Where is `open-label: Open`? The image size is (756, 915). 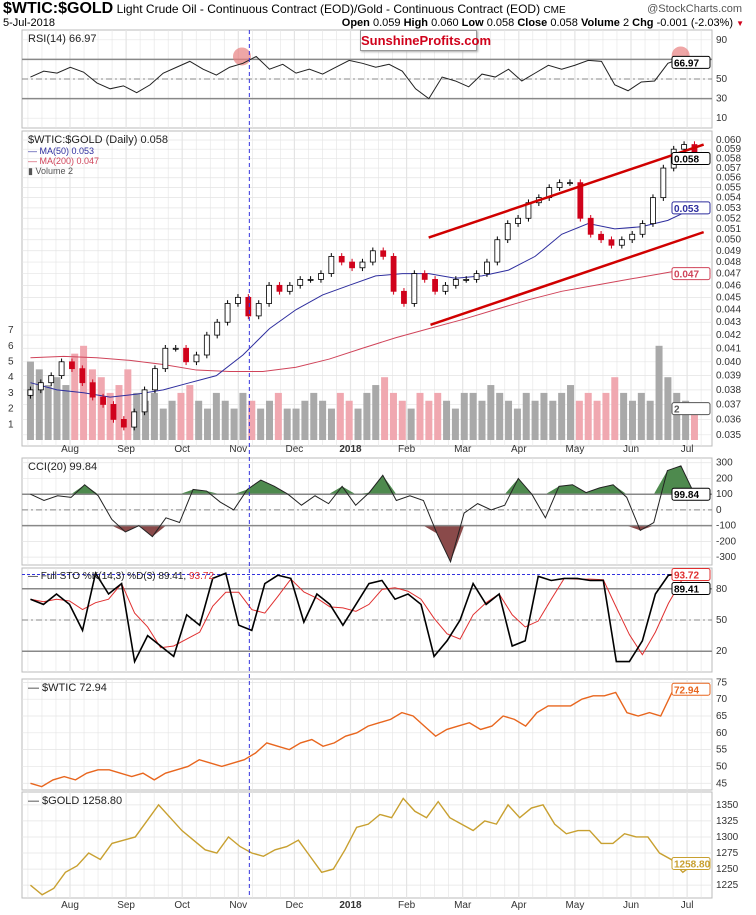 open-label: Open is located at coordinates (355, 23).